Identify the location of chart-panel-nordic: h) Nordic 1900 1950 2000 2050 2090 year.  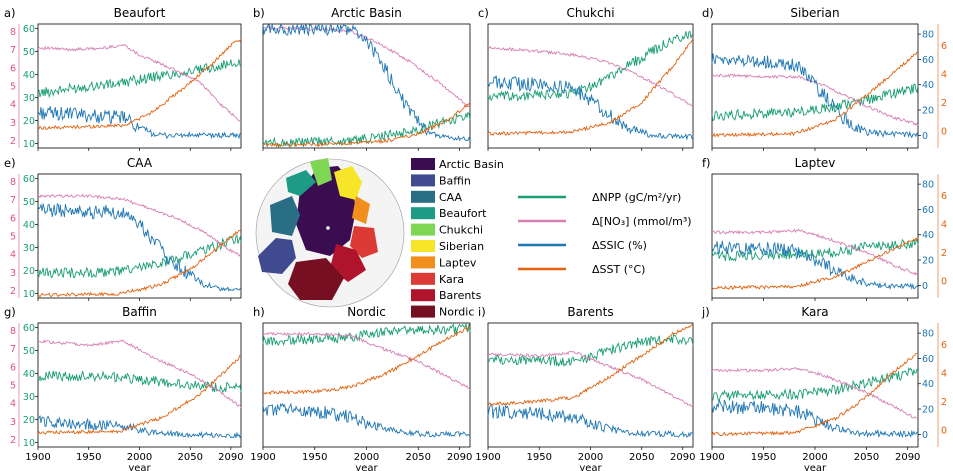
(361, 388).